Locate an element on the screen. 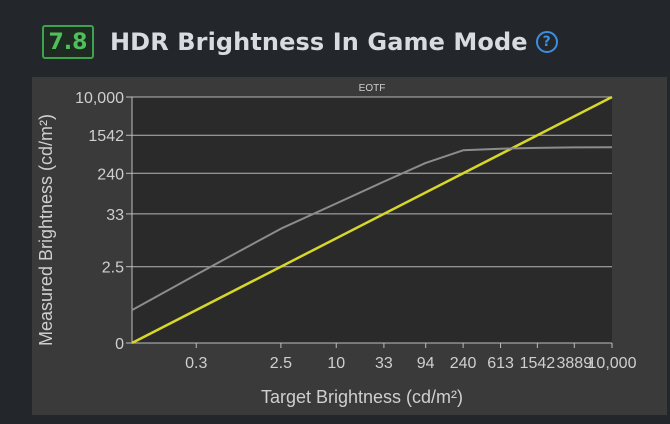 Image resolution: width=670 pixels, height=424 pixels. x-tick-label: 1542 is located at coordinates (538, 363).